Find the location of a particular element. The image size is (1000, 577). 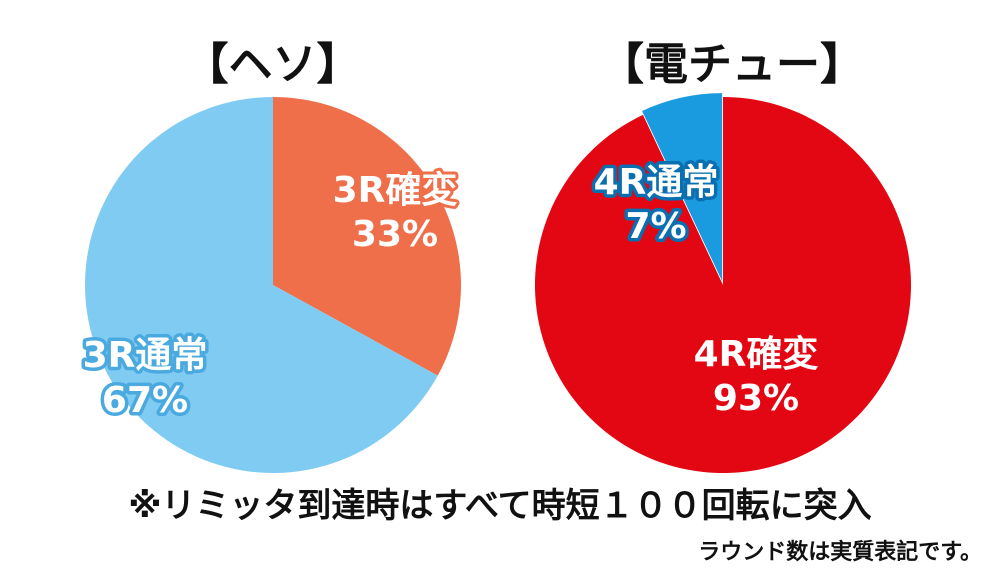

denchu-value-4r-tsujo: 7% is located at coordinates (655, 226).